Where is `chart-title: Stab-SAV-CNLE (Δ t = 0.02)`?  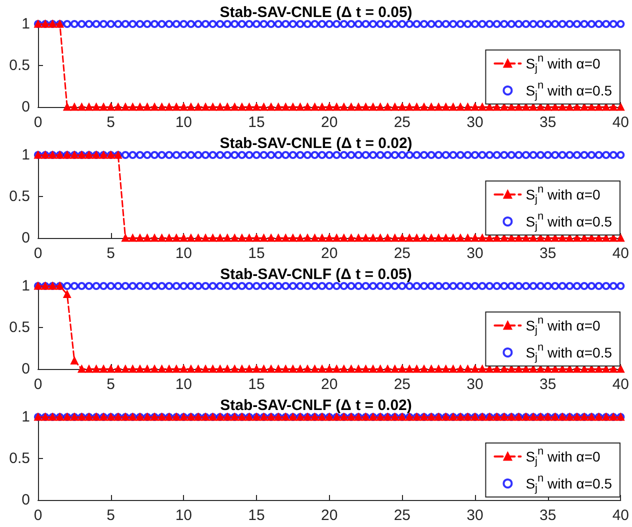 chart-title: Stab-SAV-CNLE (Δ t = 0.02) is located at coordinates (316, 143).